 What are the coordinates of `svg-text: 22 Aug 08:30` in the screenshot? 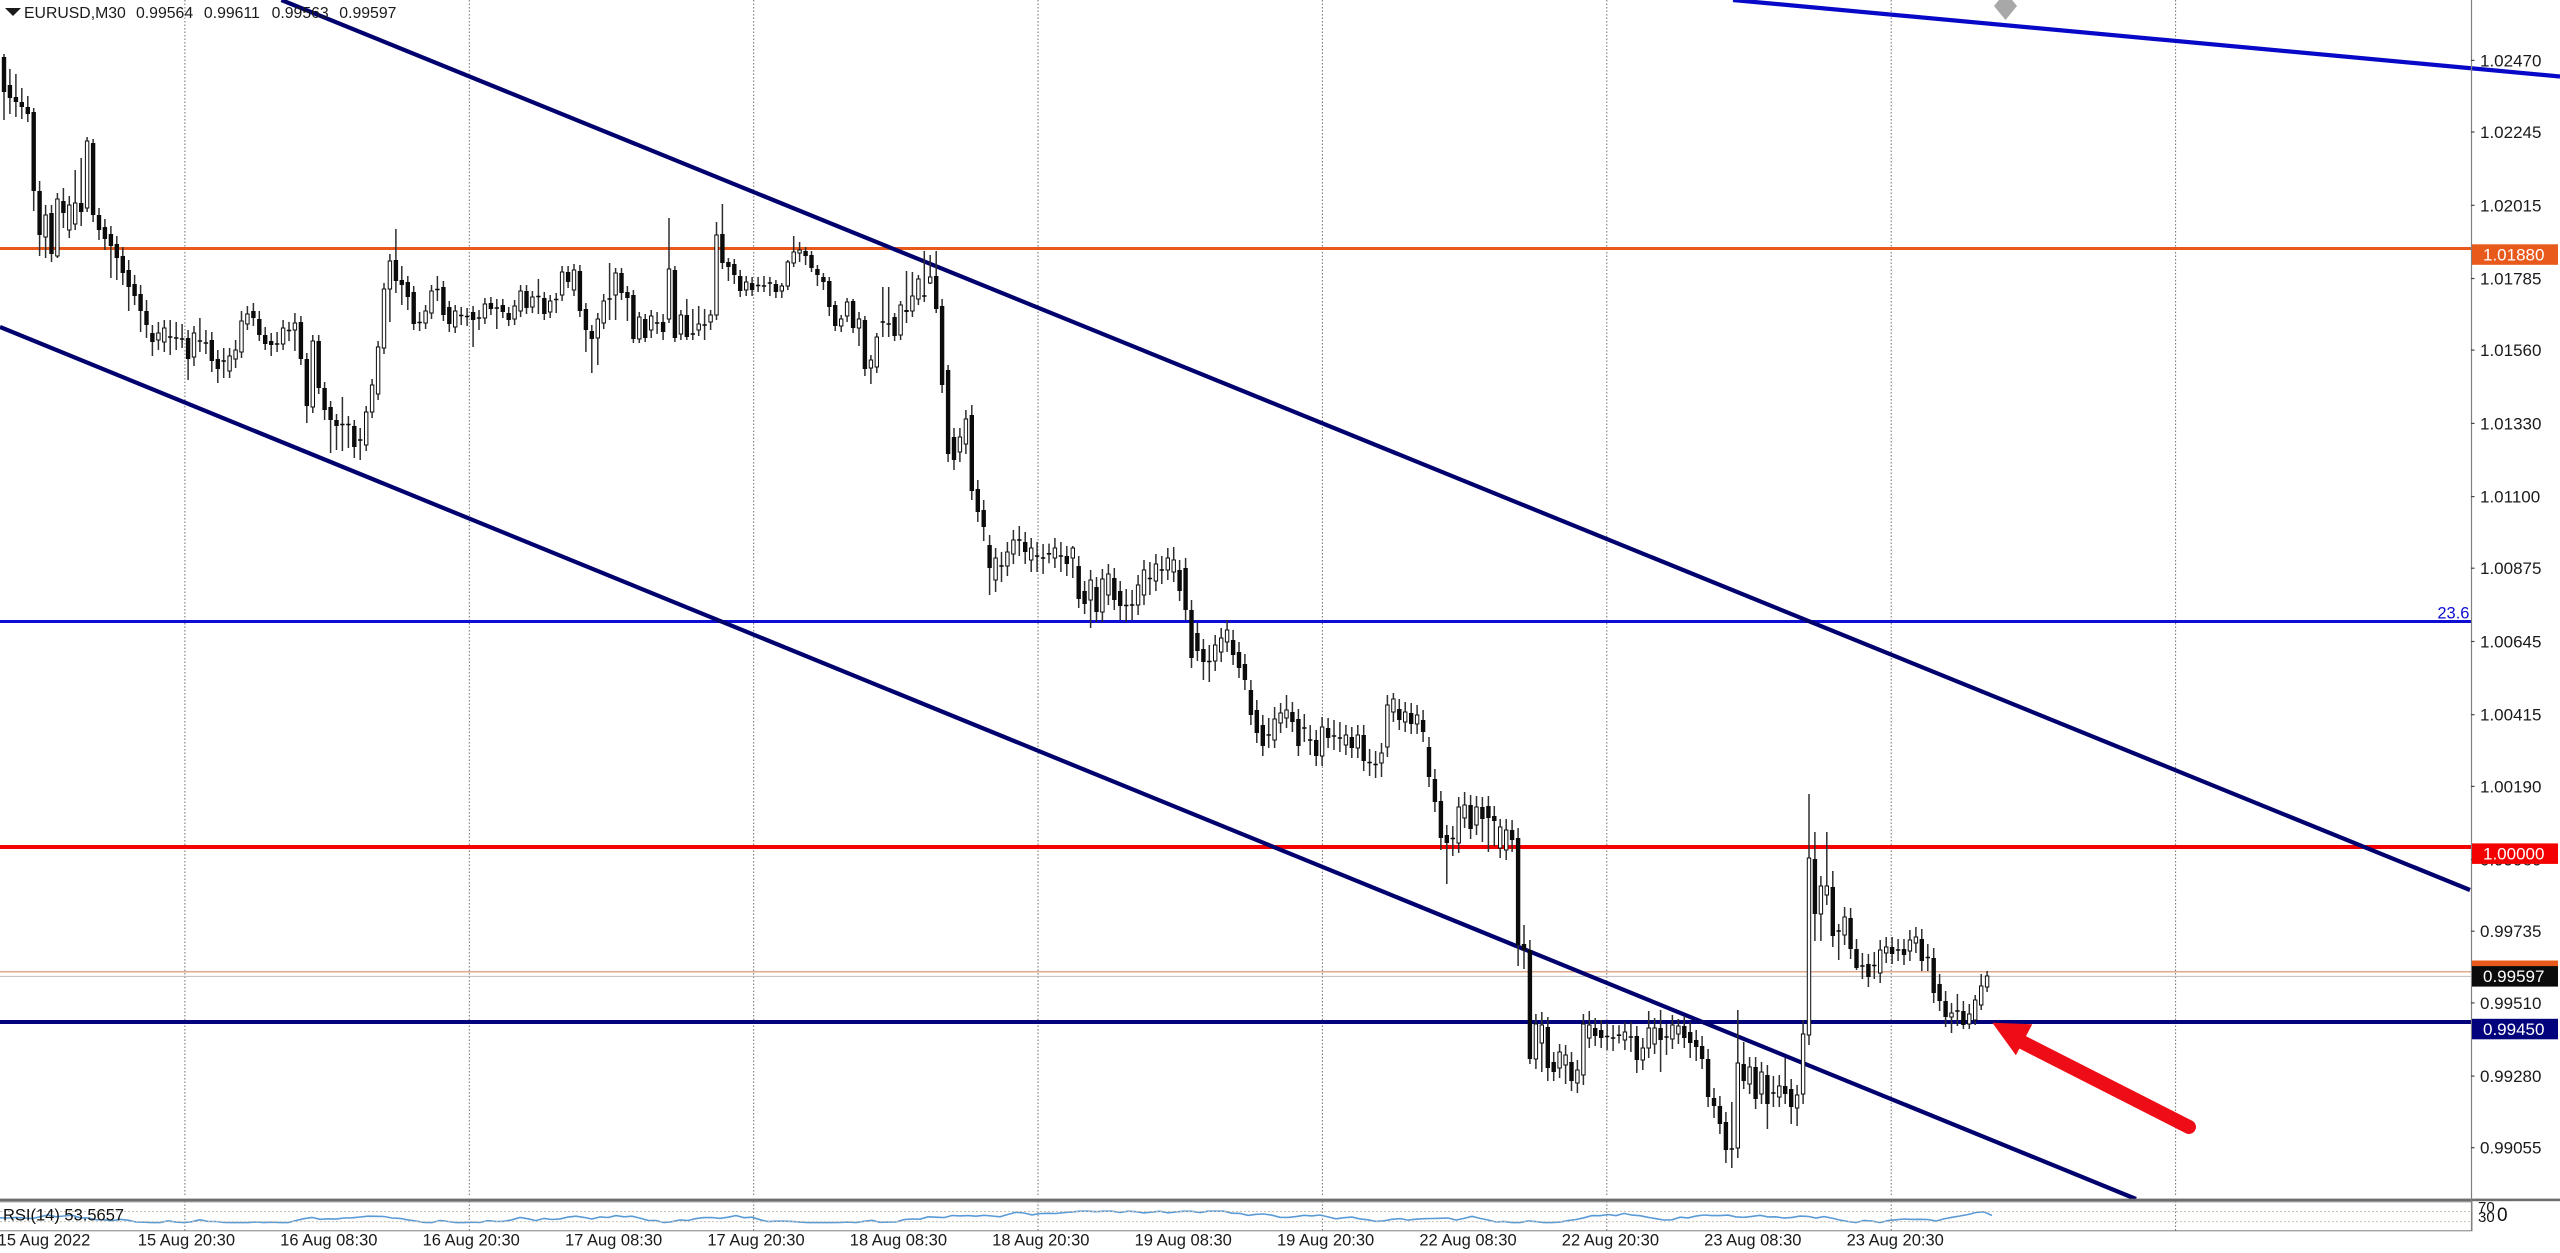 It's located at (1467, 1241).